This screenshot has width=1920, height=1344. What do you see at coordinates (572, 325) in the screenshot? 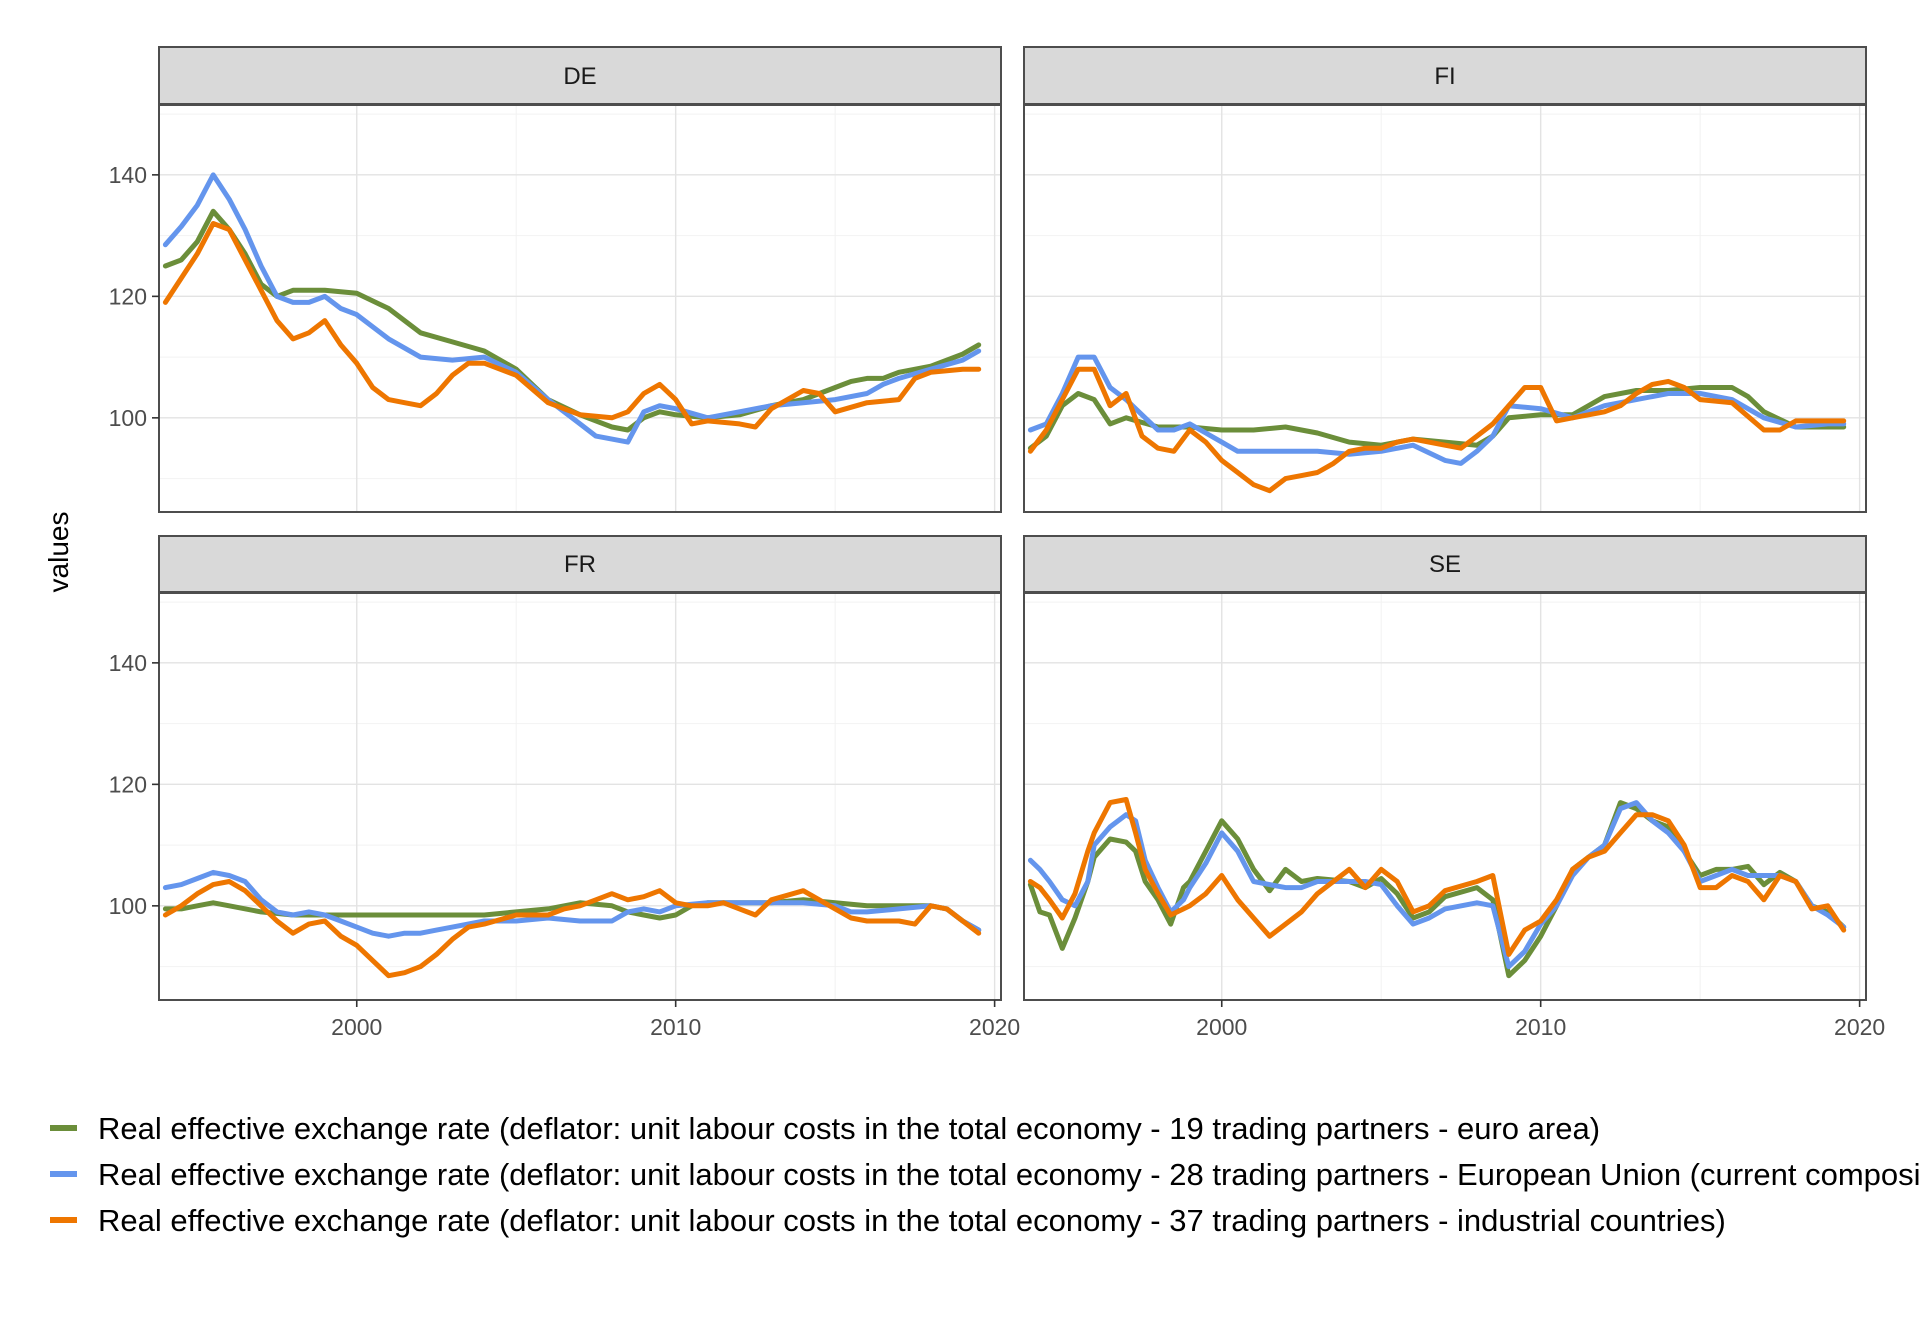
I see `line-DE-ic37` at bounding box center [572, 325].